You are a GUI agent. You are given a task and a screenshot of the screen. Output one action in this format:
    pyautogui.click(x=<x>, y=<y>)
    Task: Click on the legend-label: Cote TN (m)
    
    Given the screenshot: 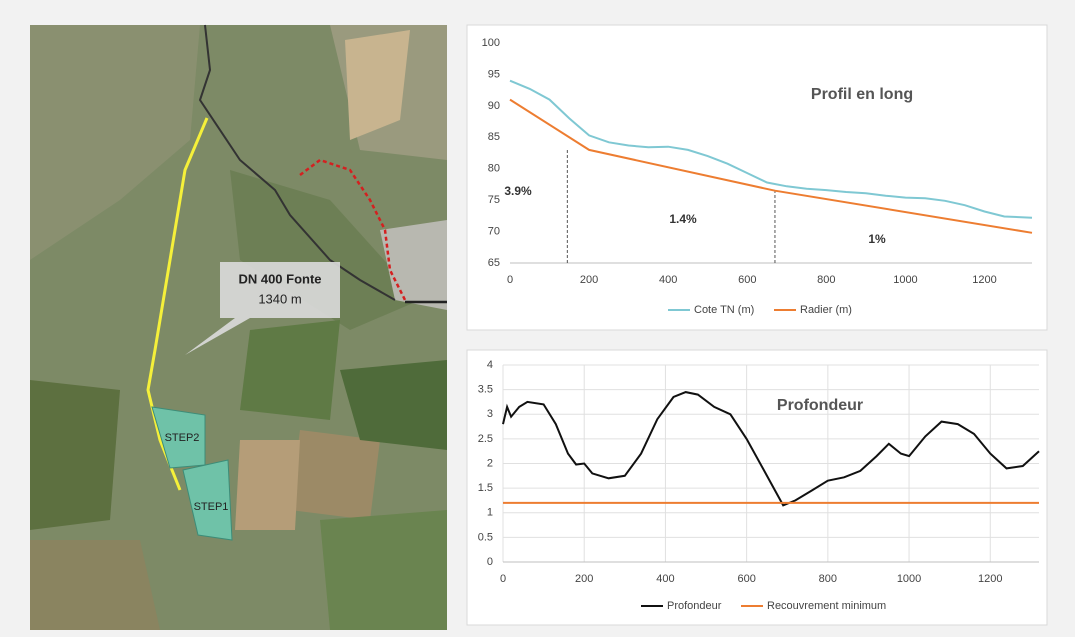 What is the action you would take?
    pyautogui.click(x=724, y=310)
    